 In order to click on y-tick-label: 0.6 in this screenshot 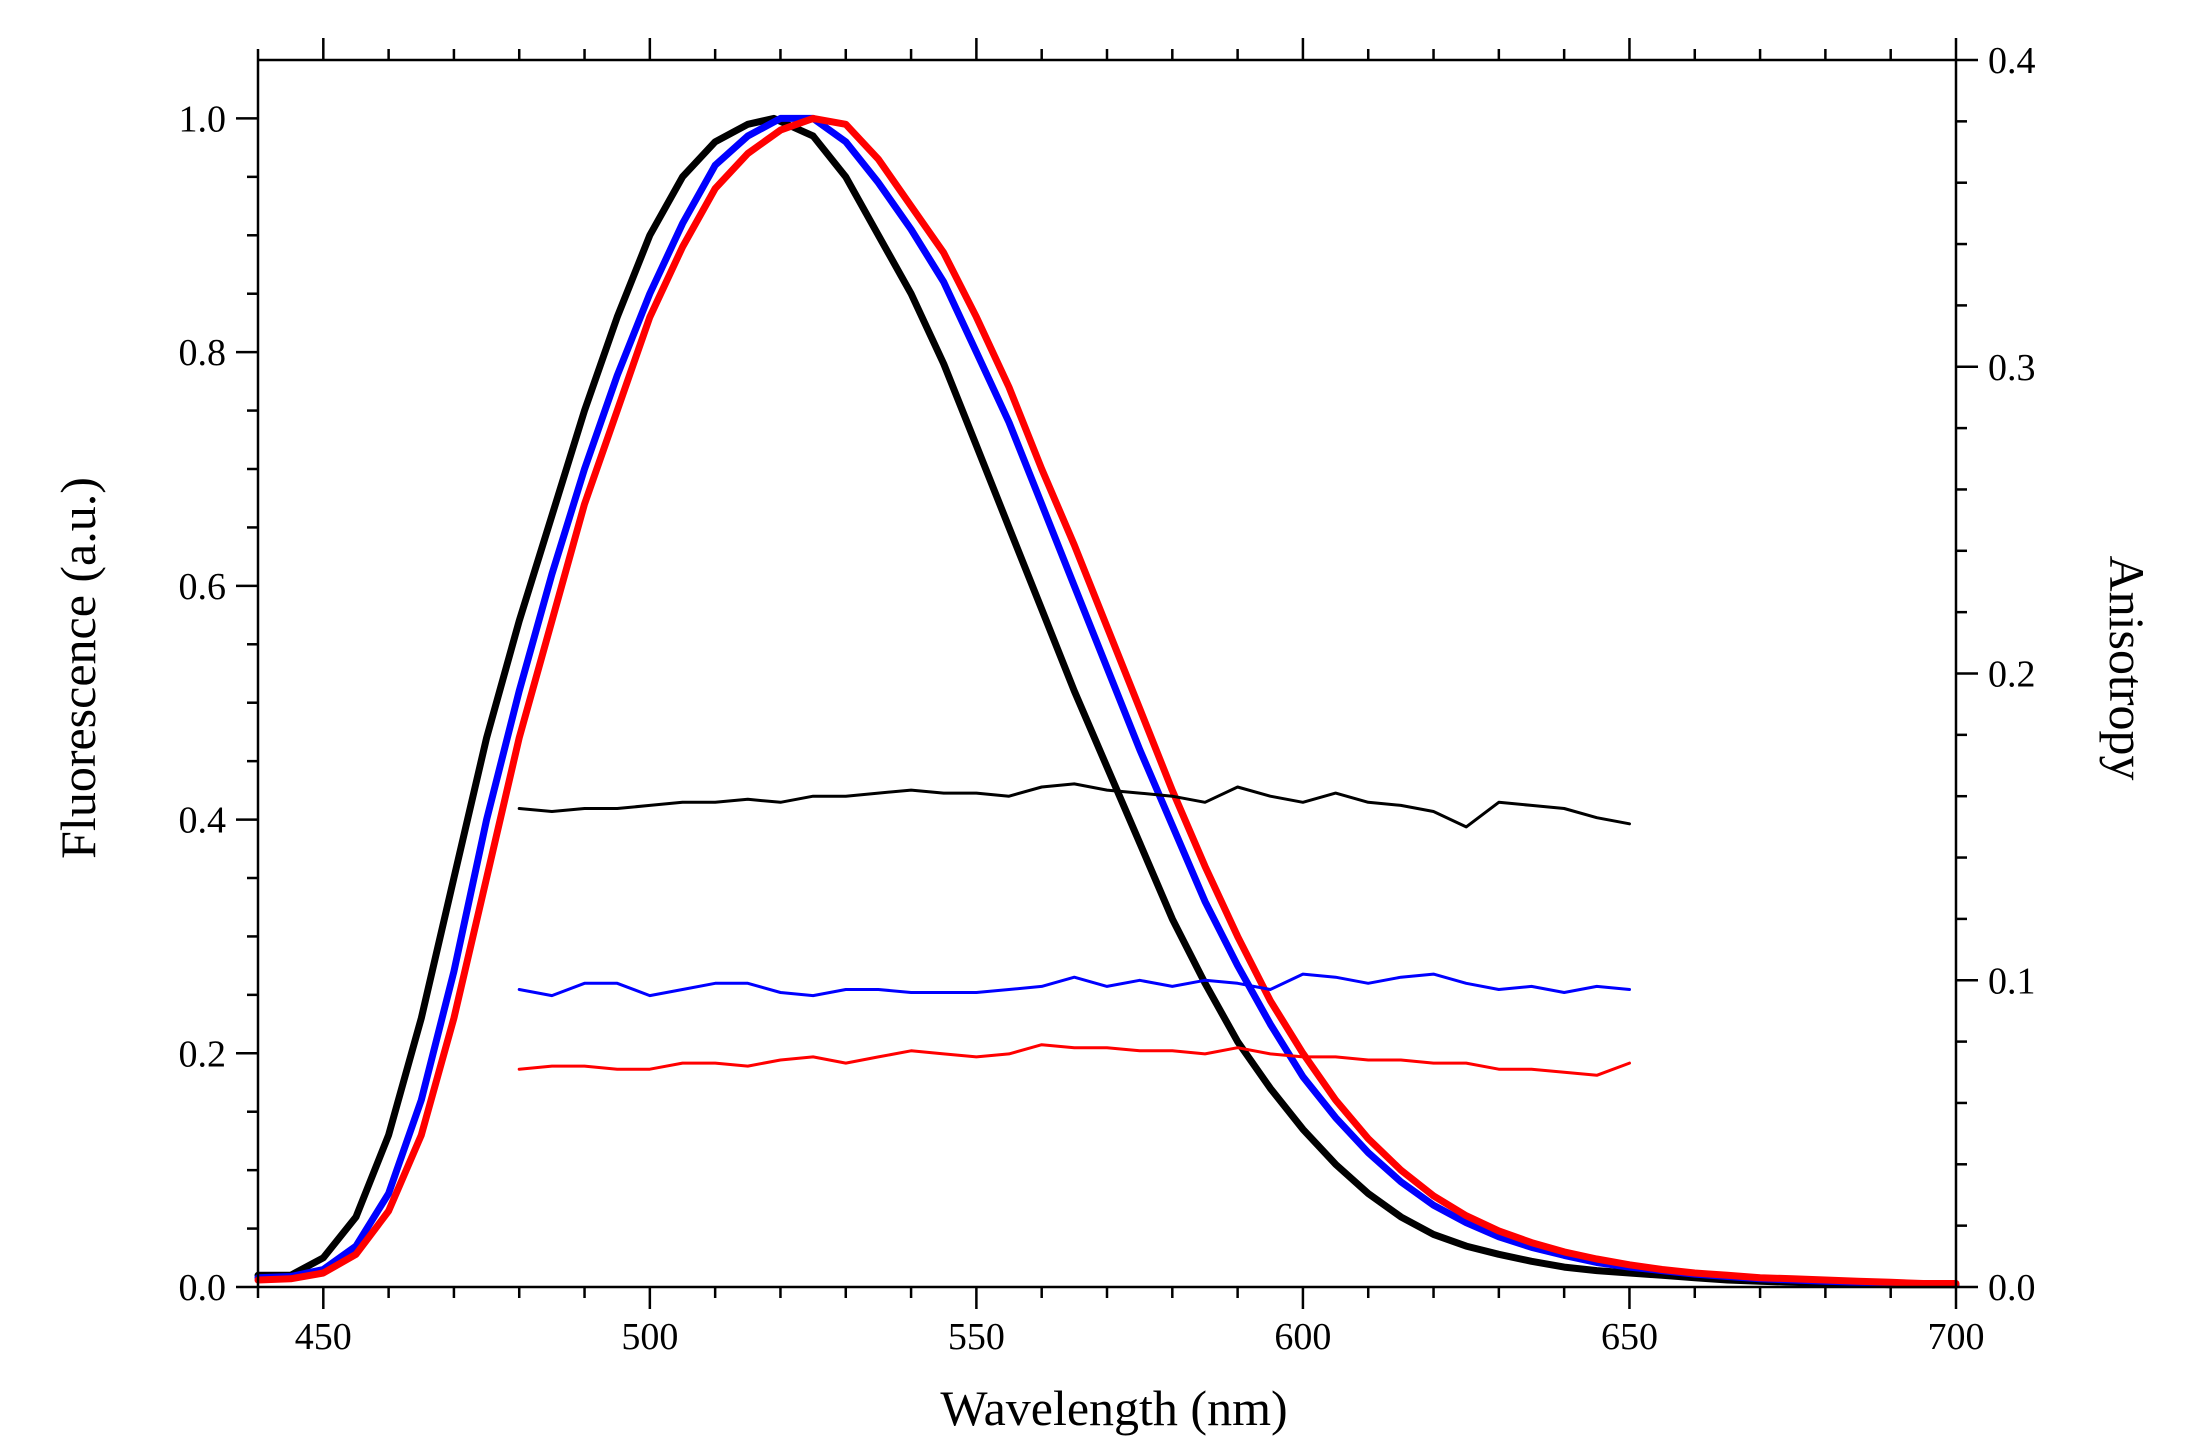, I will do `click(203, 587)`.